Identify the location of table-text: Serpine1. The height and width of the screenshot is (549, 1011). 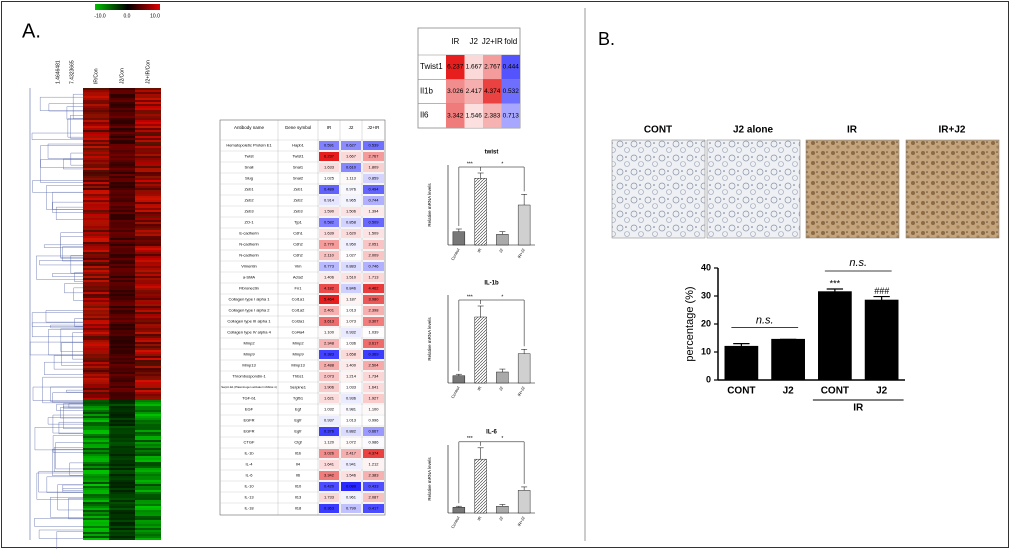
(298, 387).